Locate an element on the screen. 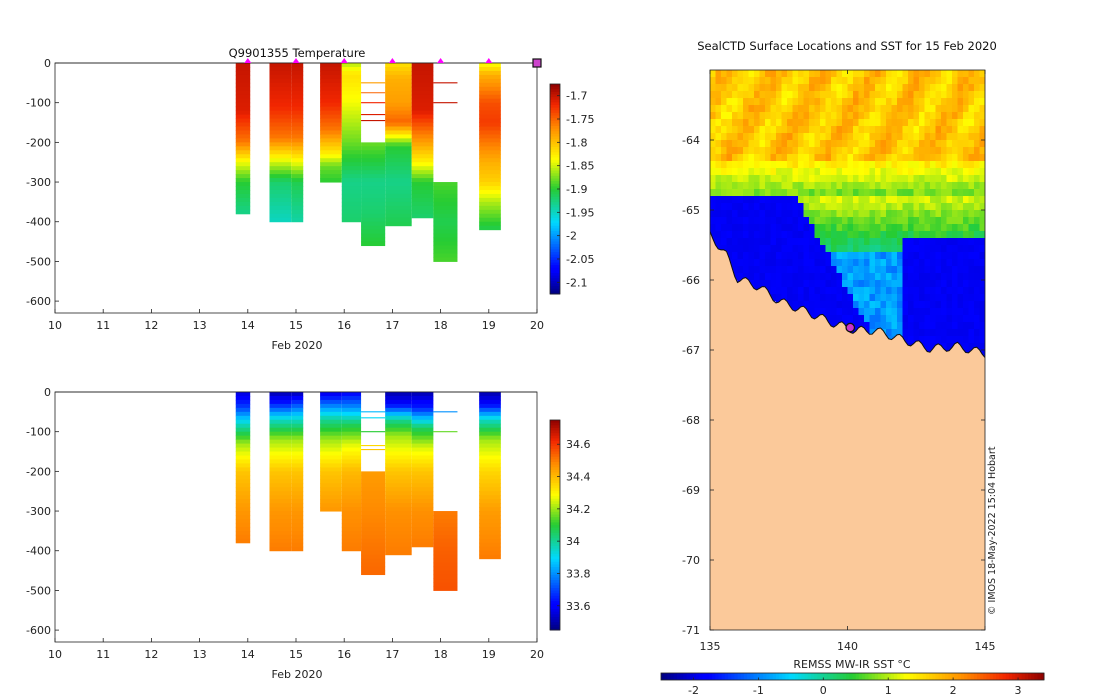  y-tick-label: -68 is located at coordinates (691, 420).